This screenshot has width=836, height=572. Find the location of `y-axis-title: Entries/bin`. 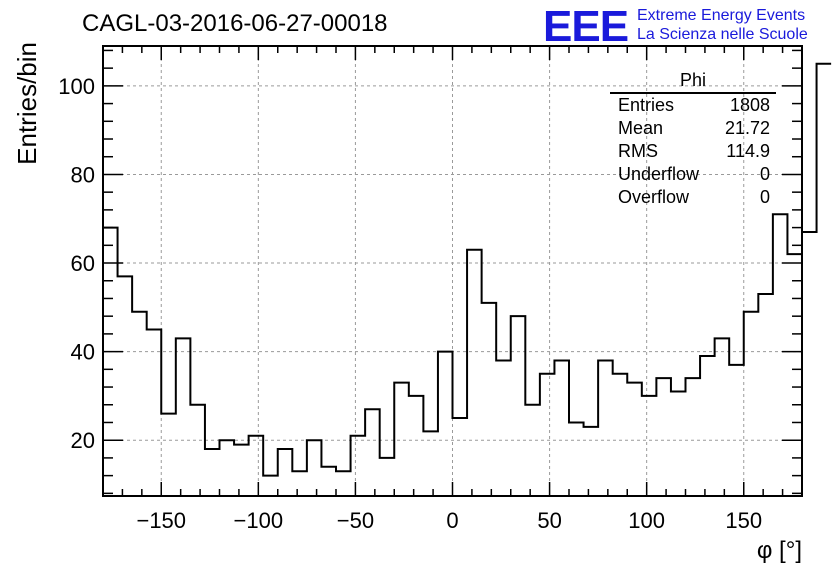

y-axis-title: Entries/bin is located at coordinates (27, 103).